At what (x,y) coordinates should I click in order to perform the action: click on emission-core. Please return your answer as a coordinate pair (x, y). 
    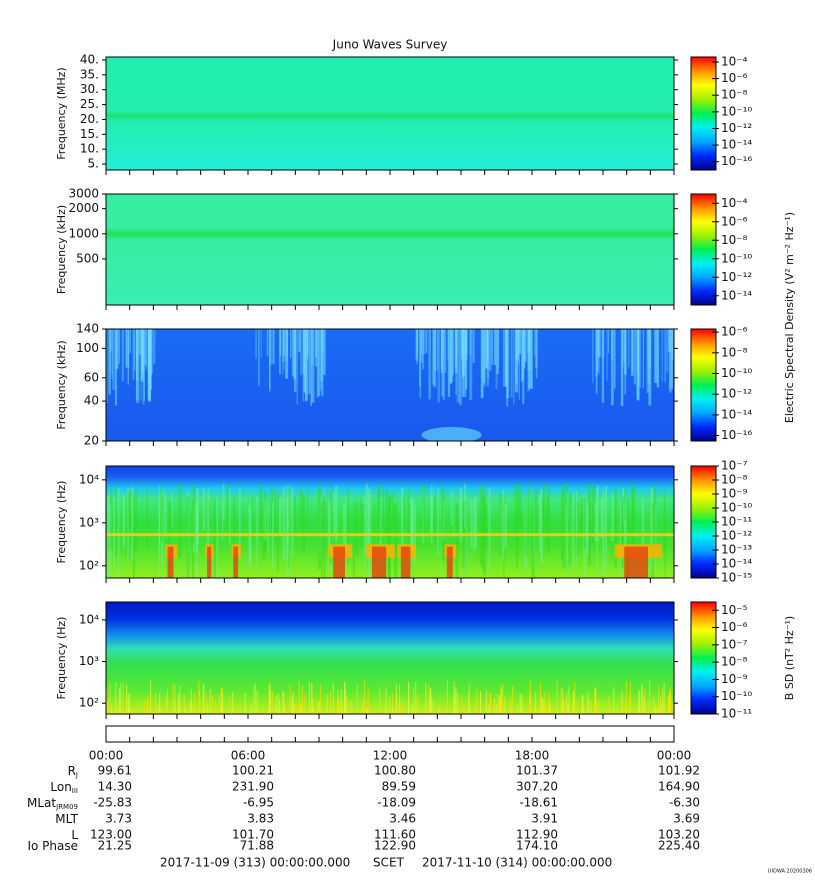
    Looking at the image, I should click on (405, 562).